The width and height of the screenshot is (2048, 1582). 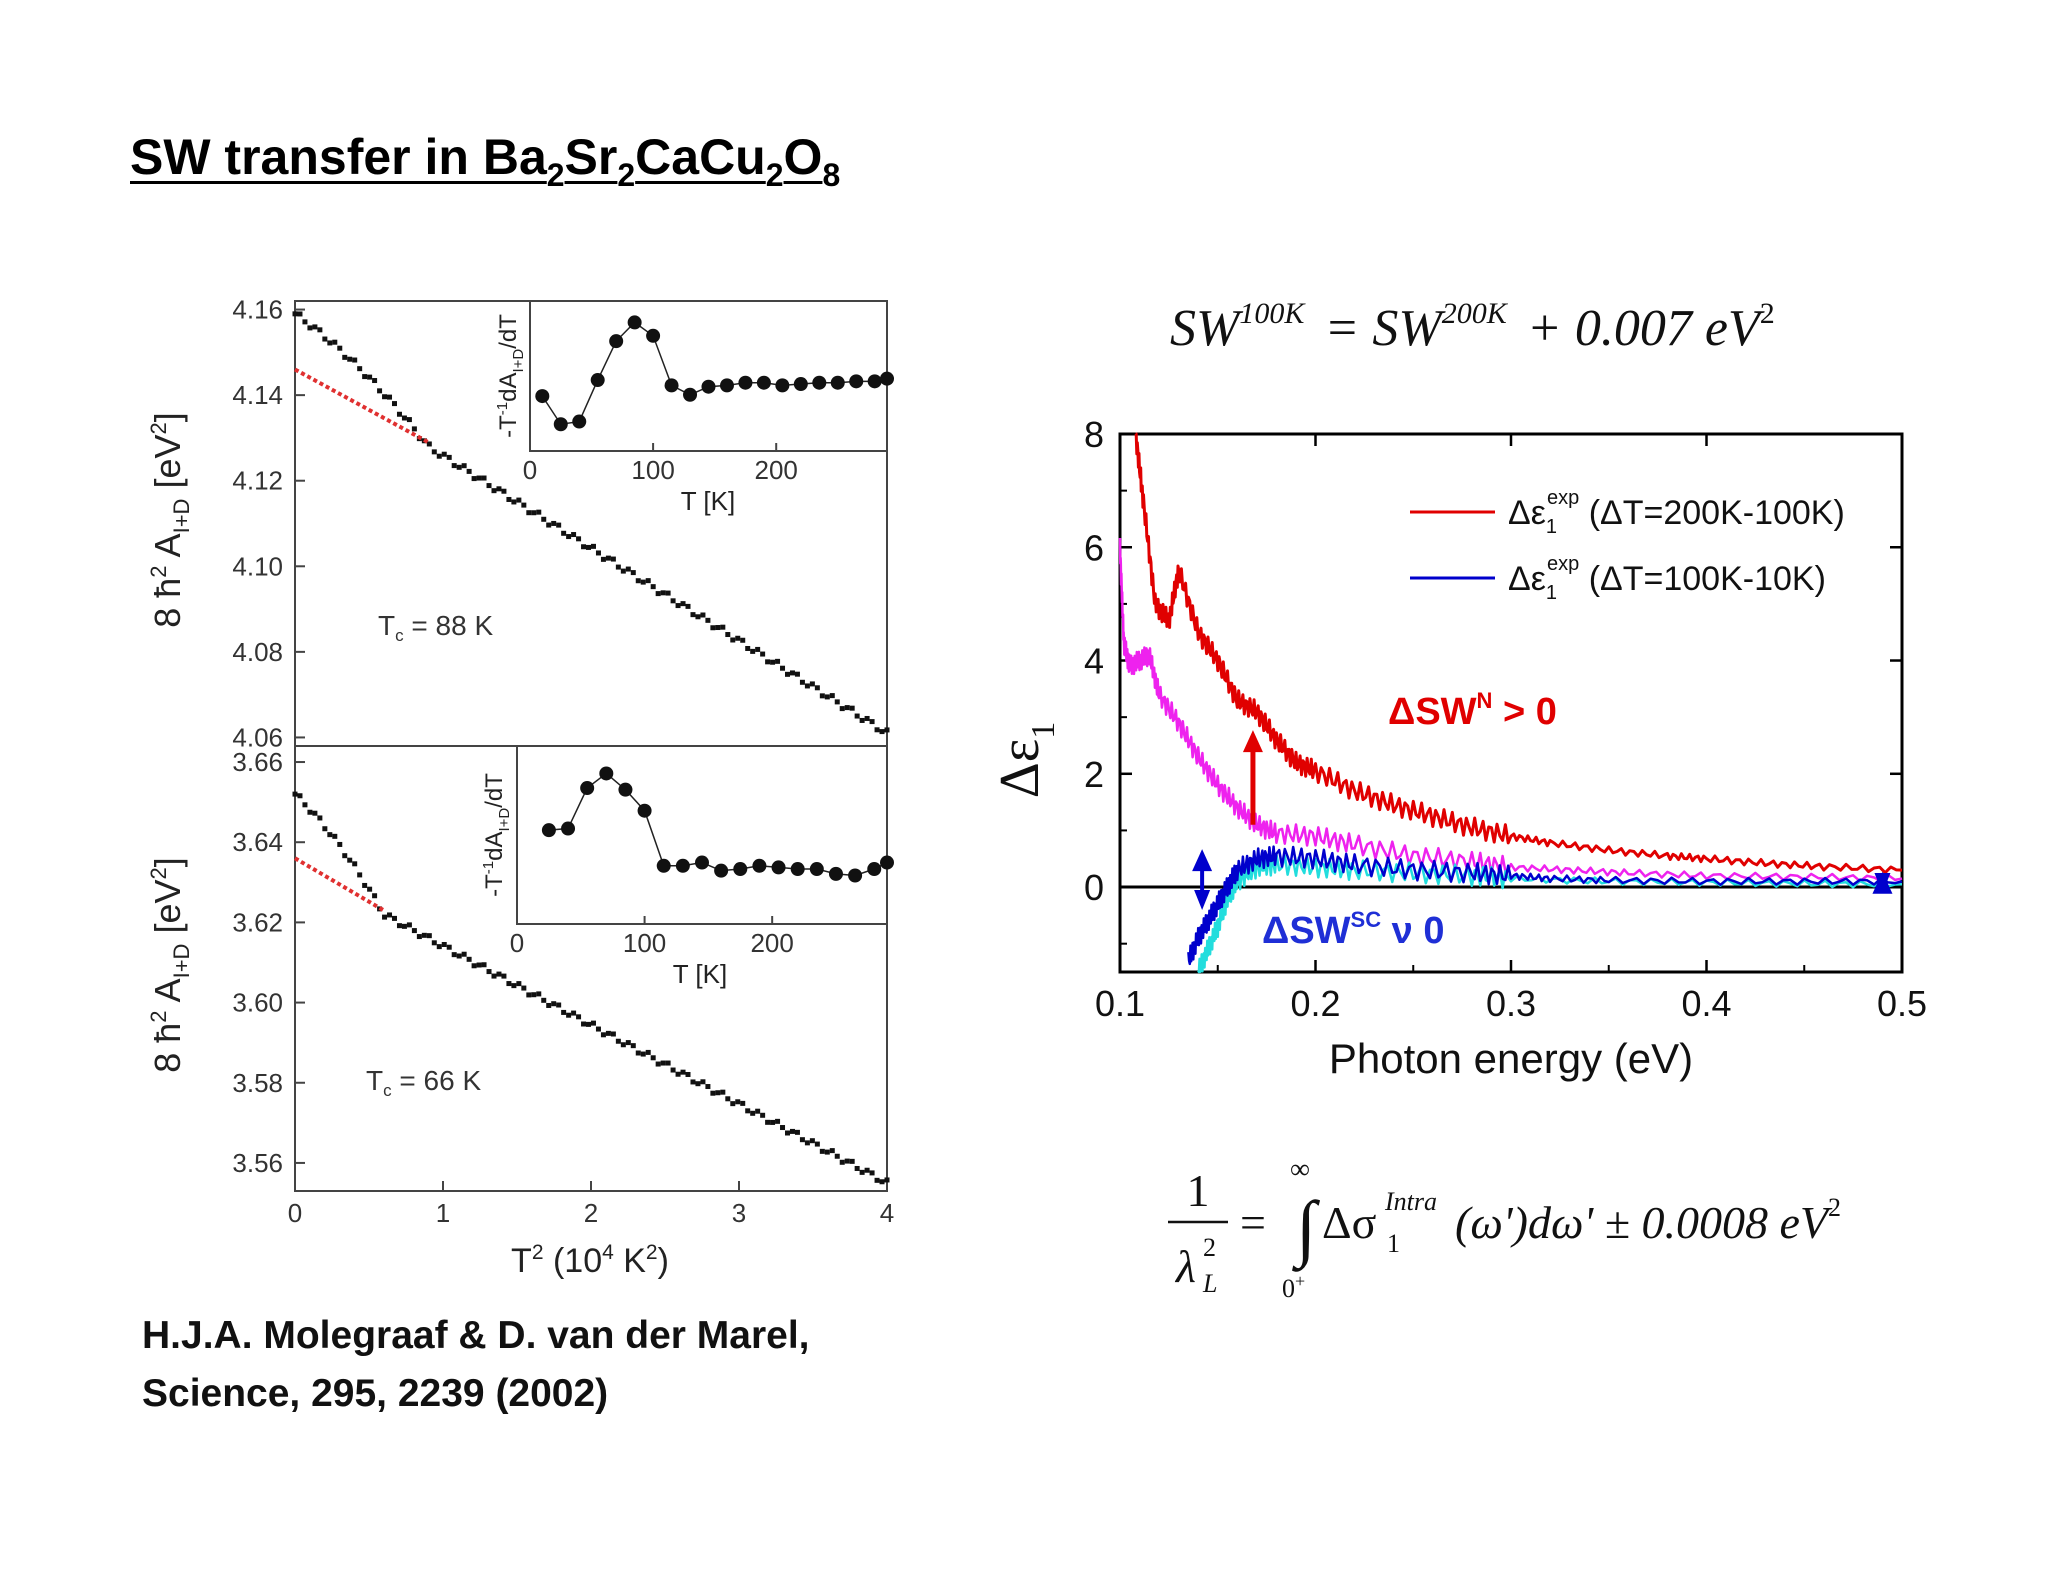 What do you see at coordinates (257, 737) in the screenshot?
I see `y-tick-label: 4.06` at bounding box center [257, 737].